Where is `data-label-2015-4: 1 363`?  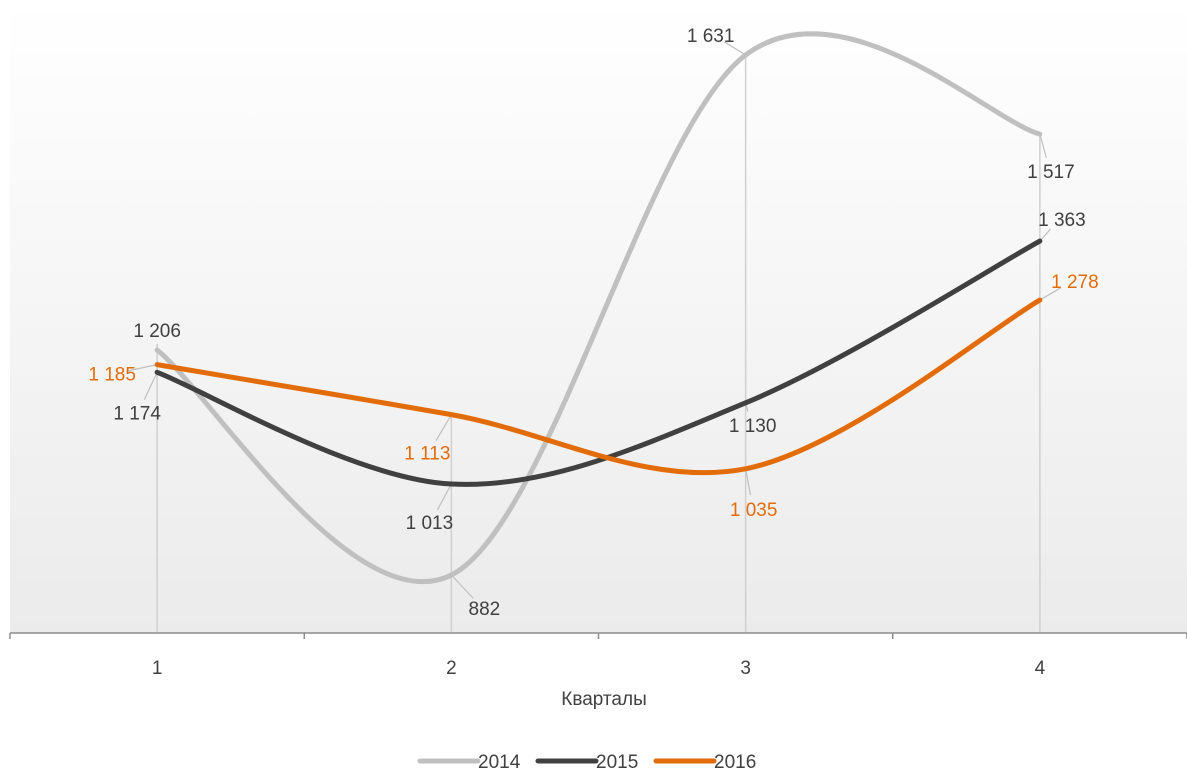
data-label-2015-4: 1 363 is located at coordinates (1062, 220).